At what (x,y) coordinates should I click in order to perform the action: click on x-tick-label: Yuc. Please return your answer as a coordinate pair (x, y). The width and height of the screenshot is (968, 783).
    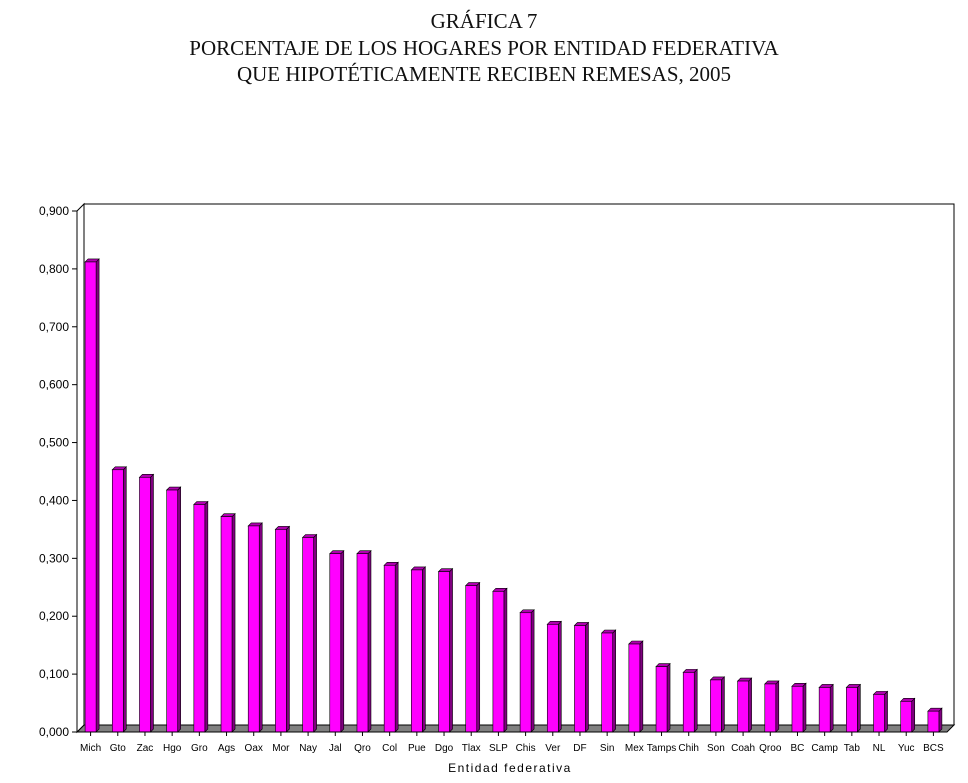
    Looking at the image, I should click on (906, 748).